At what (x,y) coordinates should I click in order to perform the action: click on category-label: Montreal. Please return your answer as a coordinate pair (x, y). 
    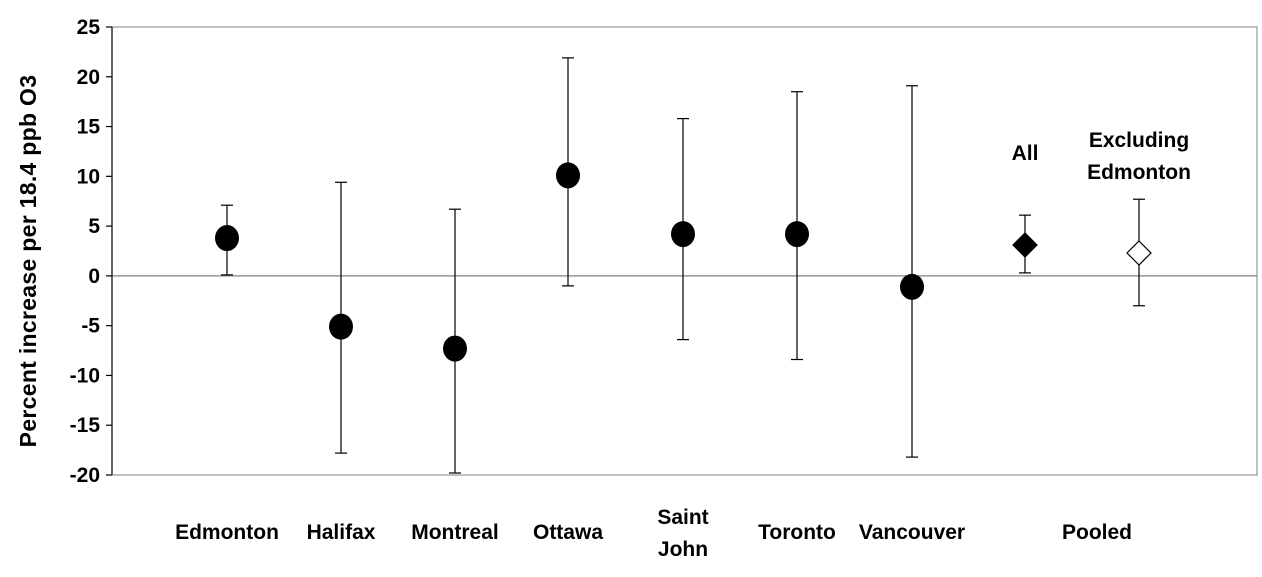
    Looking at the image, I should click on (455, 532).